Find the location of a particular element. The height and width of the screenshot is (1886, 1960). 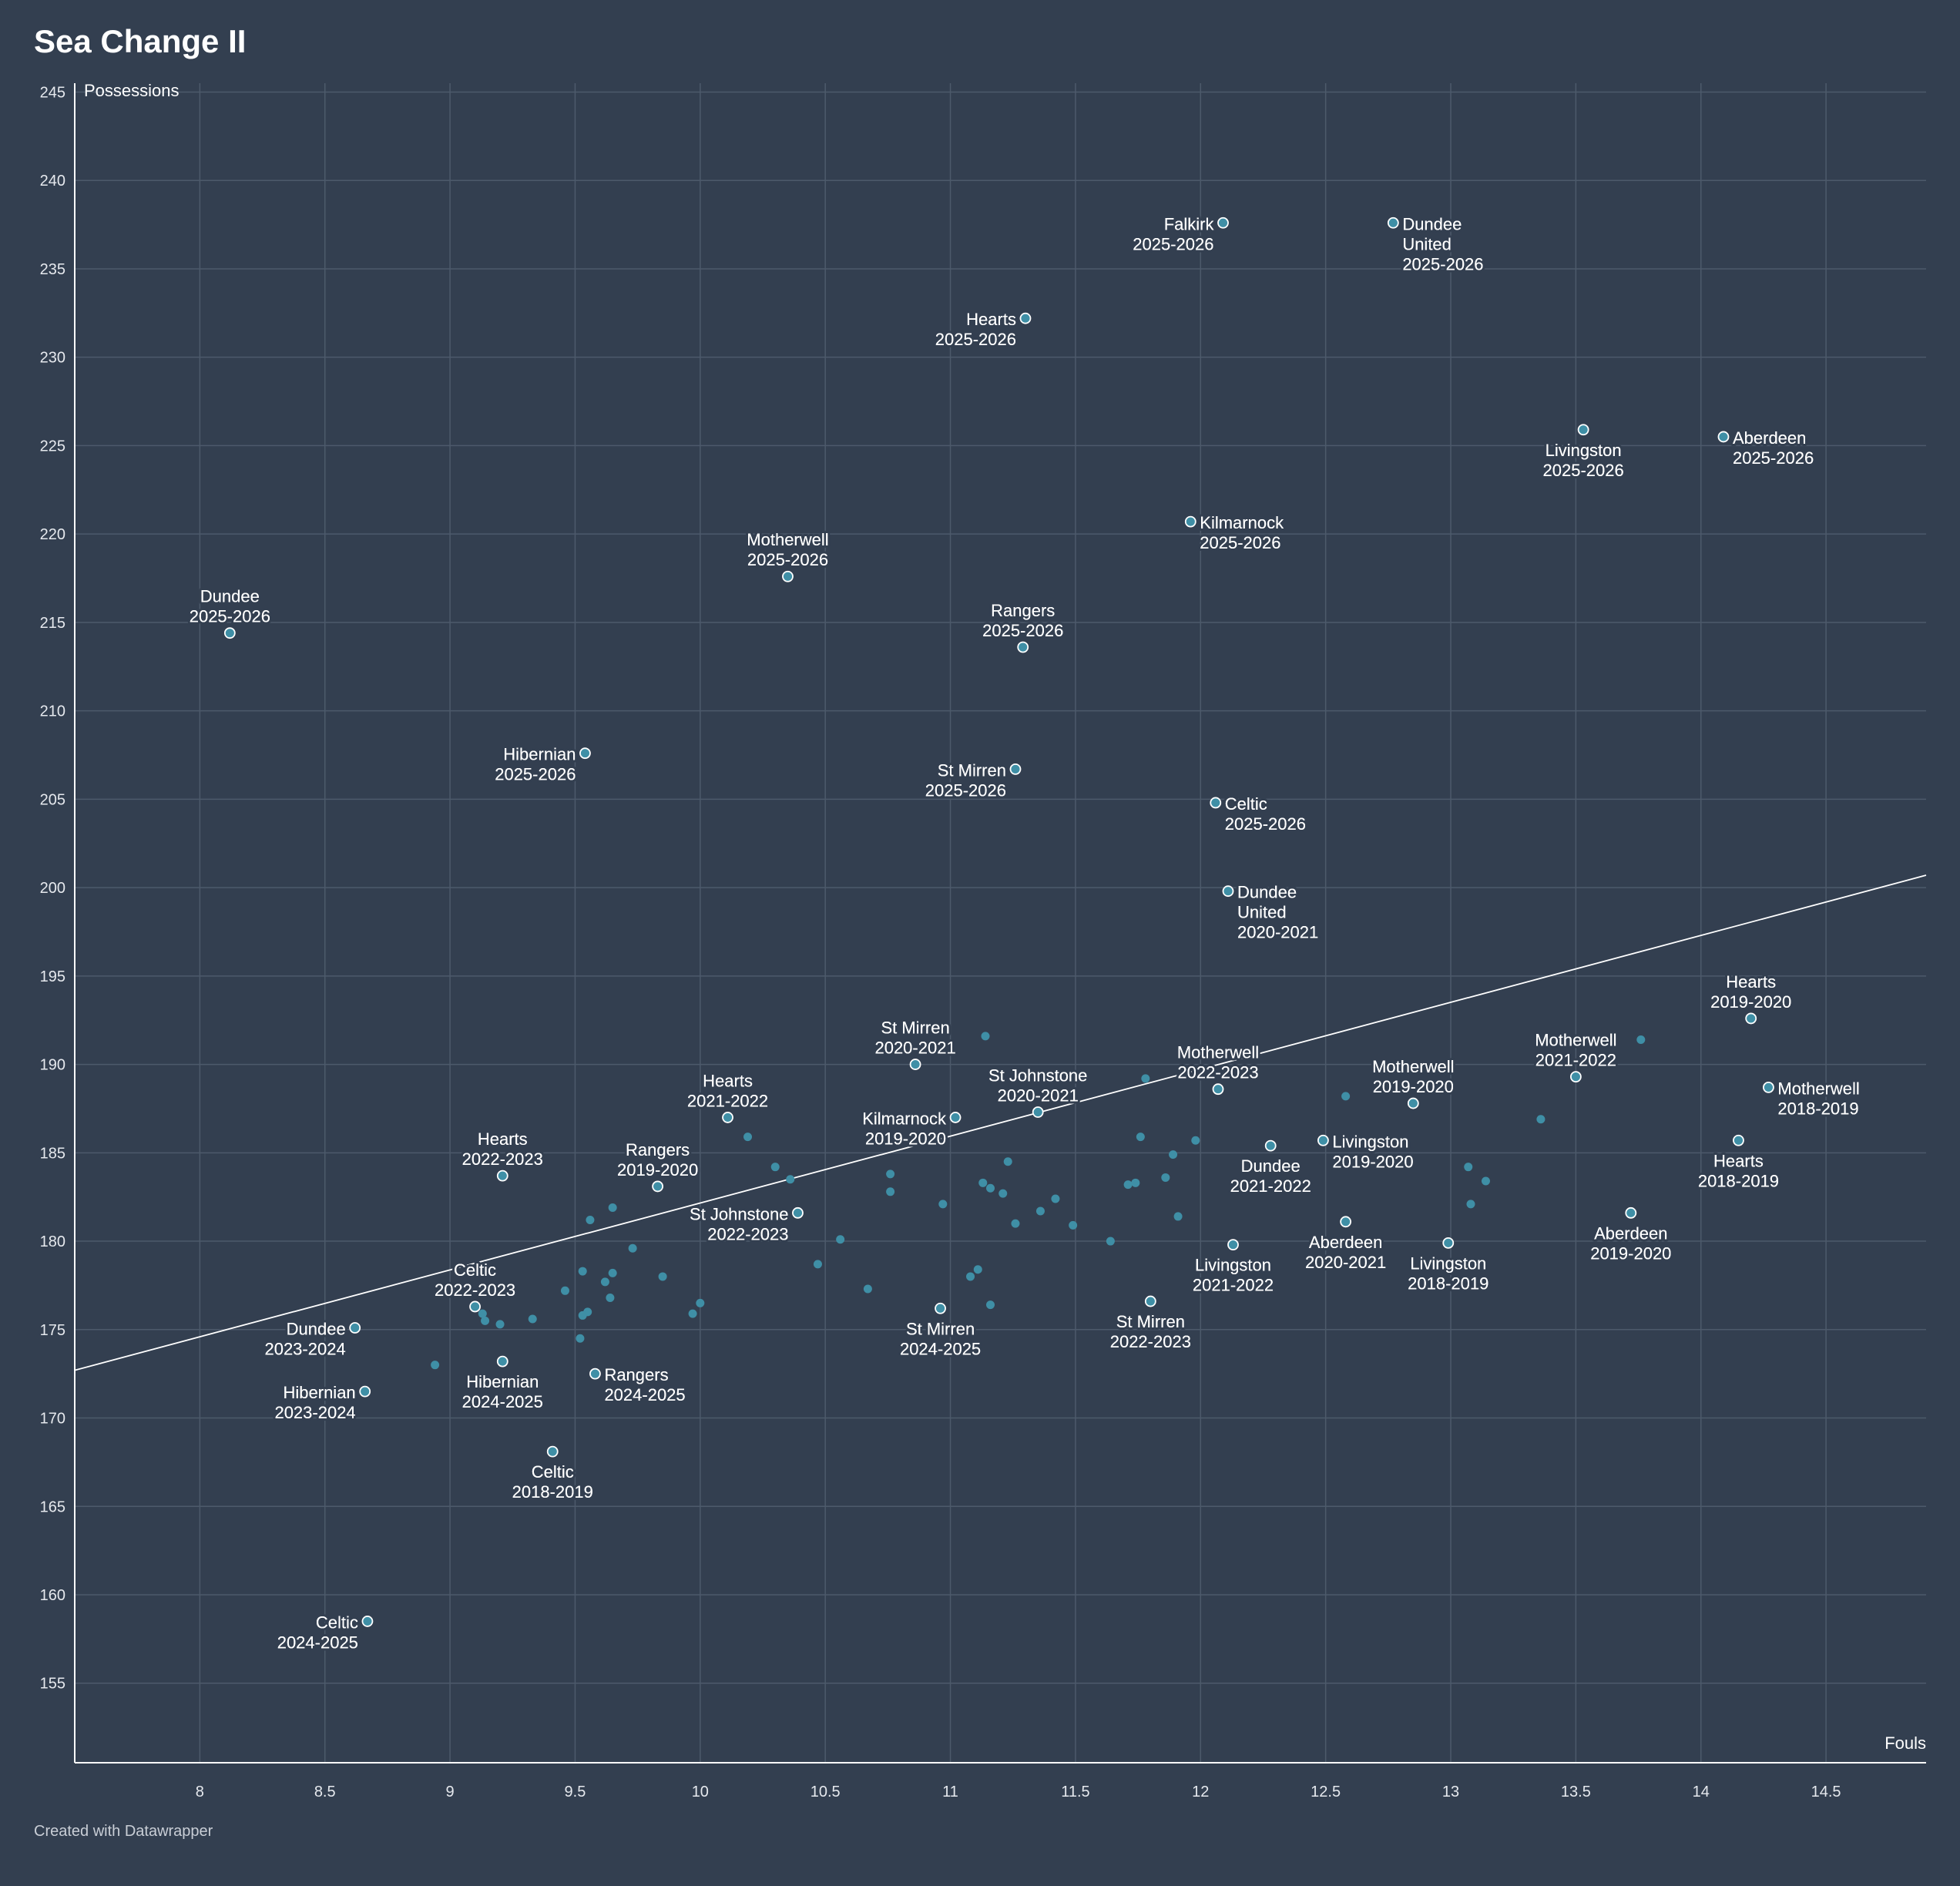

point-label-line: United is located at coordinates (1262, 913).